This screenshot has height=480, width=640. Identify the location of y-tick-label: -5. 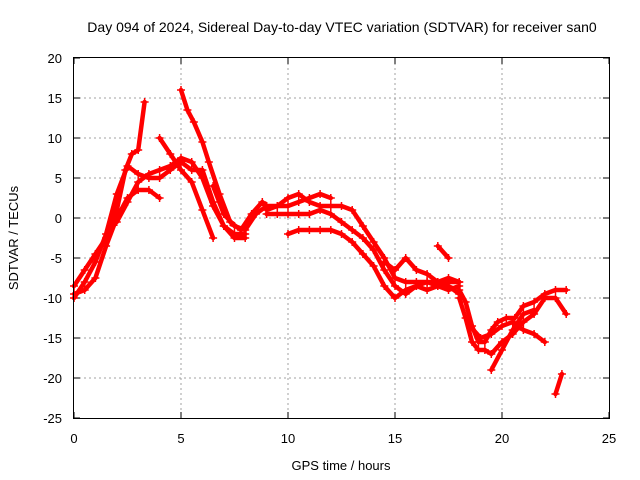
(56, 258).